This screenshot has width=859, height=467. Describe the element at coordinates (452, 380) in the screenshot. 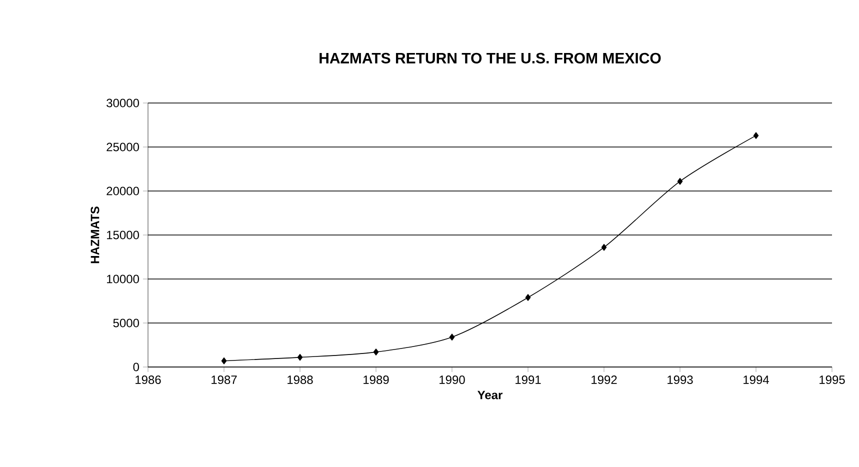

I see `x-tick-label: 1990` at that location.